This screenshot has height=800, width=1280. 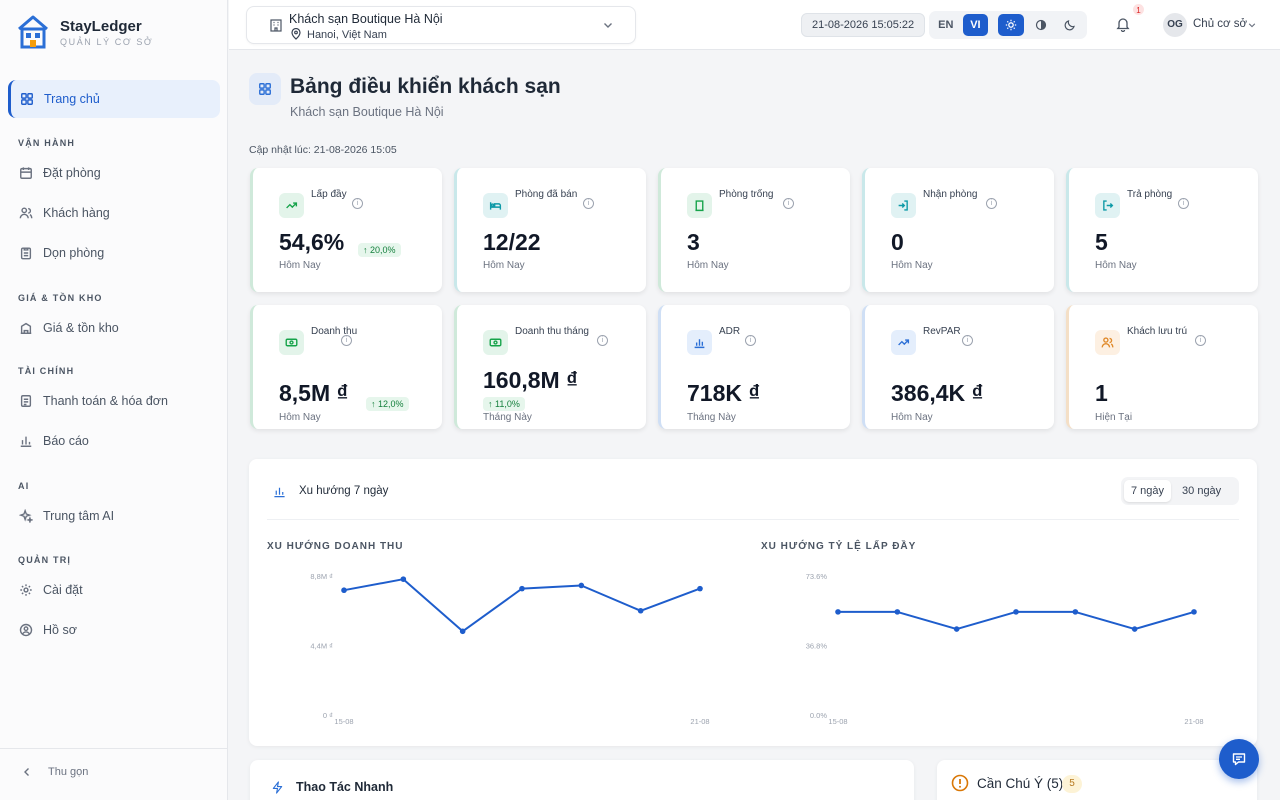 What do you see at coordinates (27, 99) in the screenshot?
I see `grid-icon` at bounding box center [27, 99].